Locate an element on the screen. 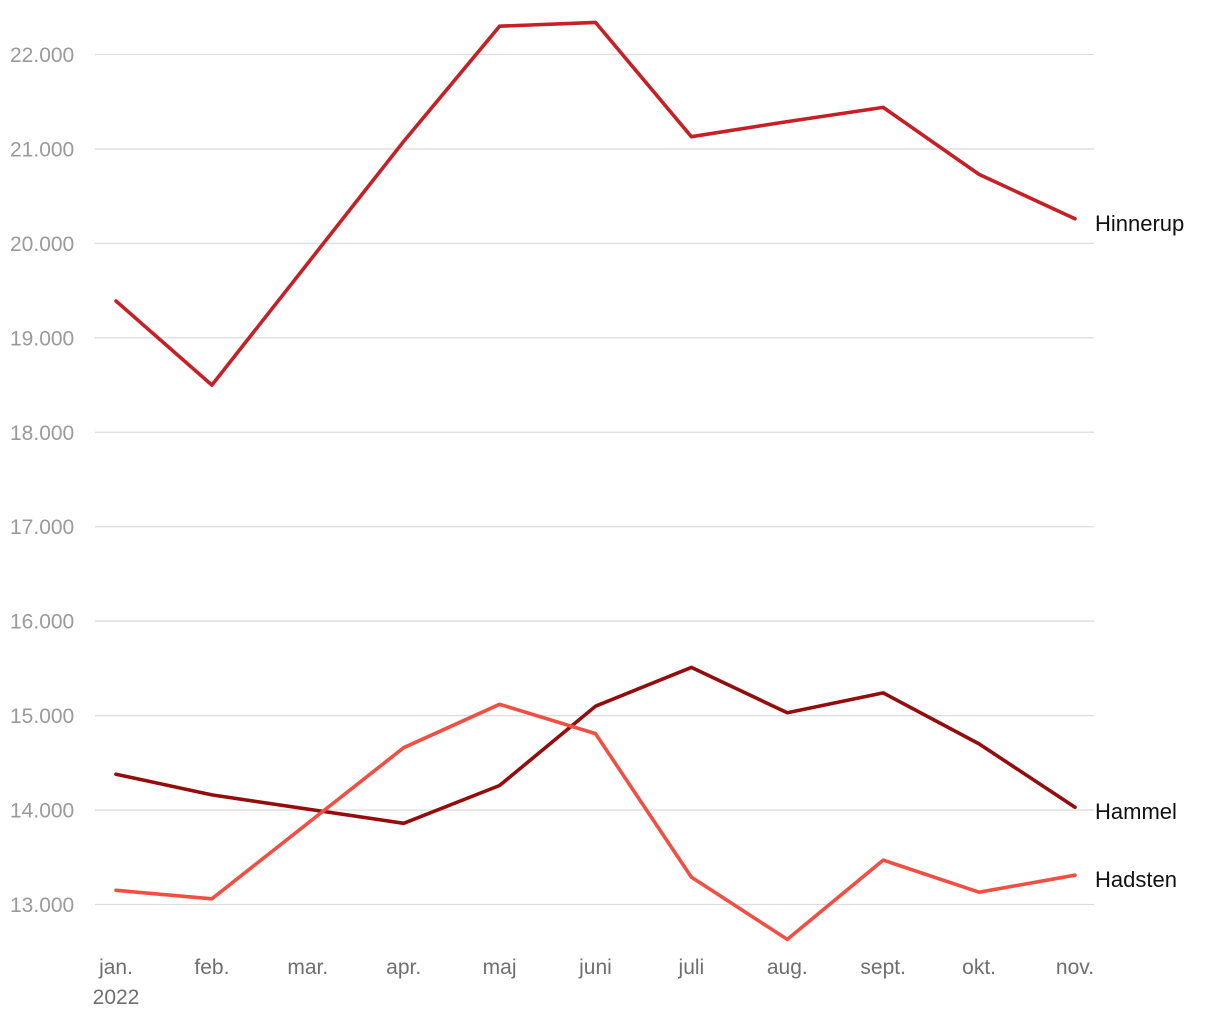 Image resolution: width=1220 pixels, height=1020 pixels. x-tick-label: nov. is located at coordinates (1075, 967).